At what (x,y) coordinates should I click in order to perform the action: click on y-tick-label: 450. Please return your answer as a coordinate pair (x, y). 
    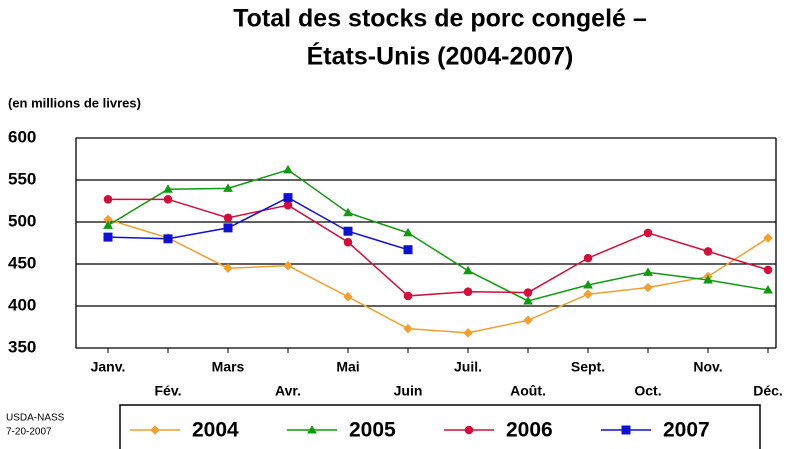
    Looking at the image, I should click on (22, 262).